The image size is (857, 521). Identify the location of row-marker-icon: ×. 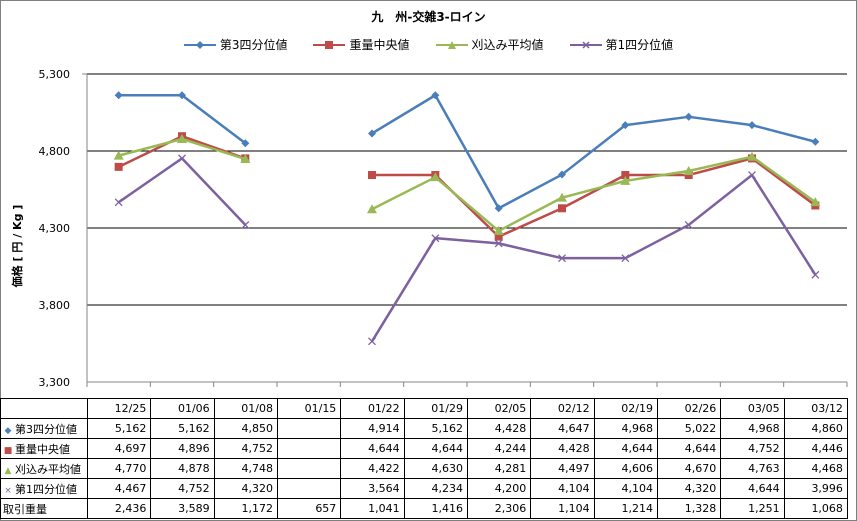
(8, 490).